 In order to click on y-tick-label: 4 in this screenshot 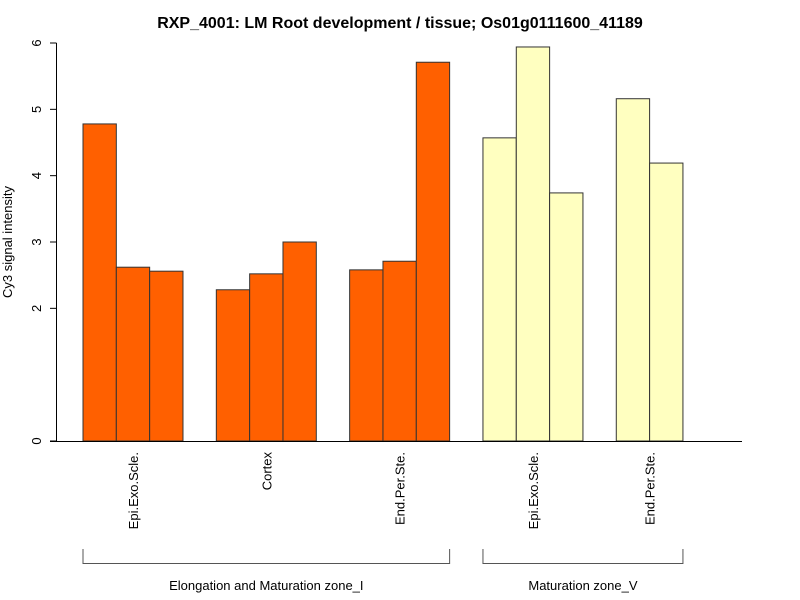, I will do `click(36, 175)`.